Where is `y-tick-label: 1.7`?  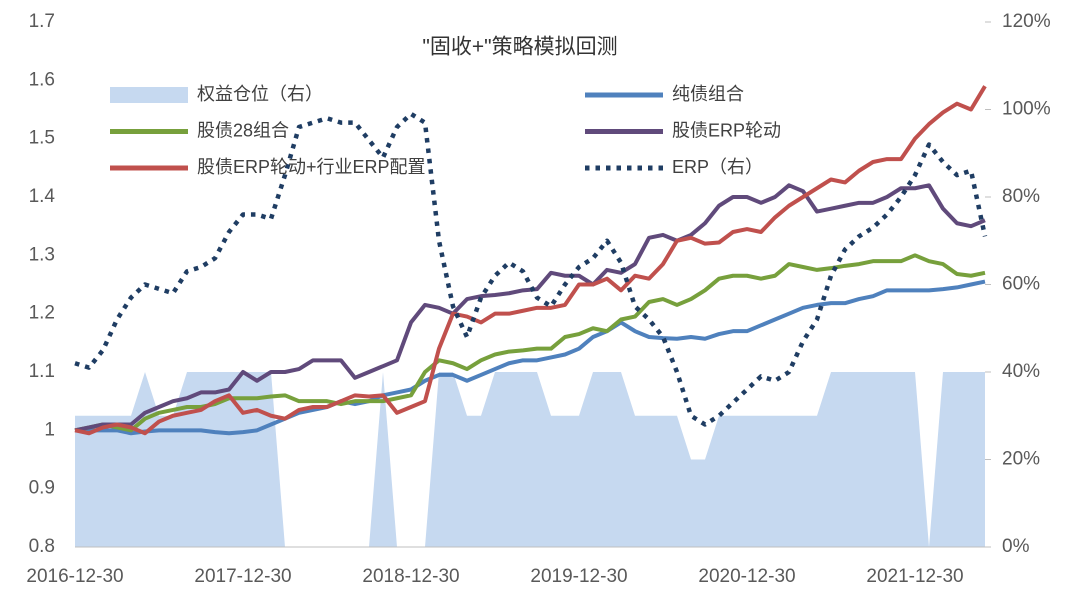 y-tick-label: 1.7 is located at coordinates (42, 21).